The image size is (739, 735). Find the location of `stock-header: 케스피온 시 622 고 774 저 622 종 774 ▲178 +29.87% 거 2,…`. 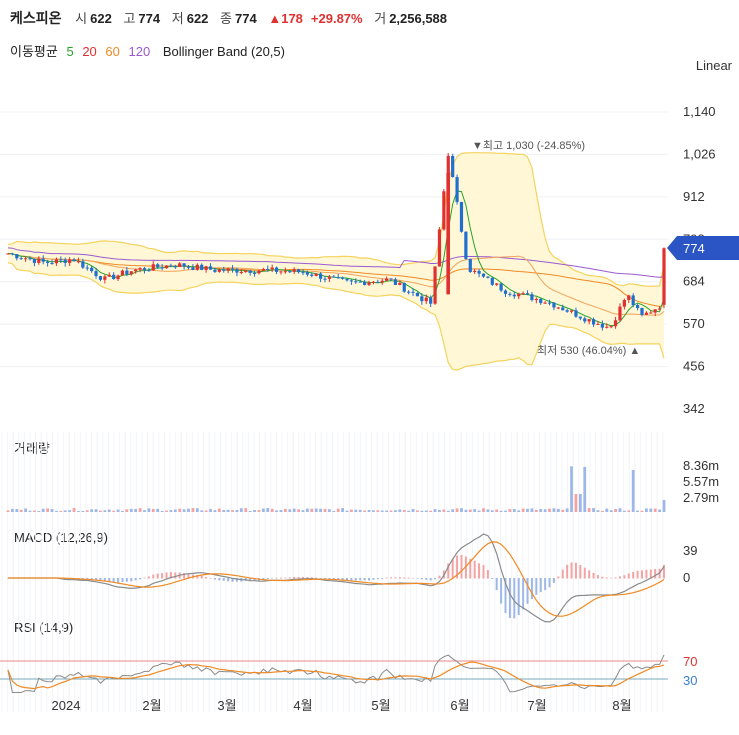

stock-header: 케스피온 시 622 고 774 저 622 종 774 ▲178 +29.87% 거 2,… is located at coordinates (232, 18).